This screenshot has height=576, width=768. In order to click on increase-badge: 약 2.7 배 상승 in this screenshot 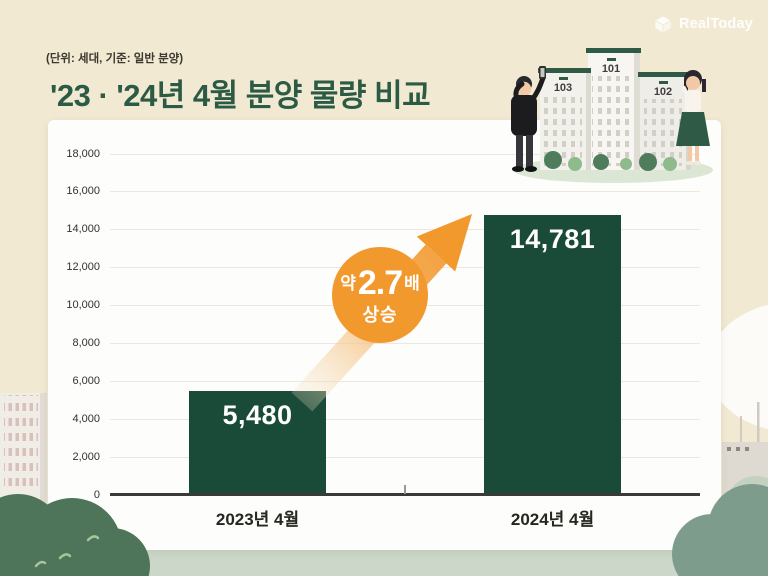, I will do `click(380, 295)`.